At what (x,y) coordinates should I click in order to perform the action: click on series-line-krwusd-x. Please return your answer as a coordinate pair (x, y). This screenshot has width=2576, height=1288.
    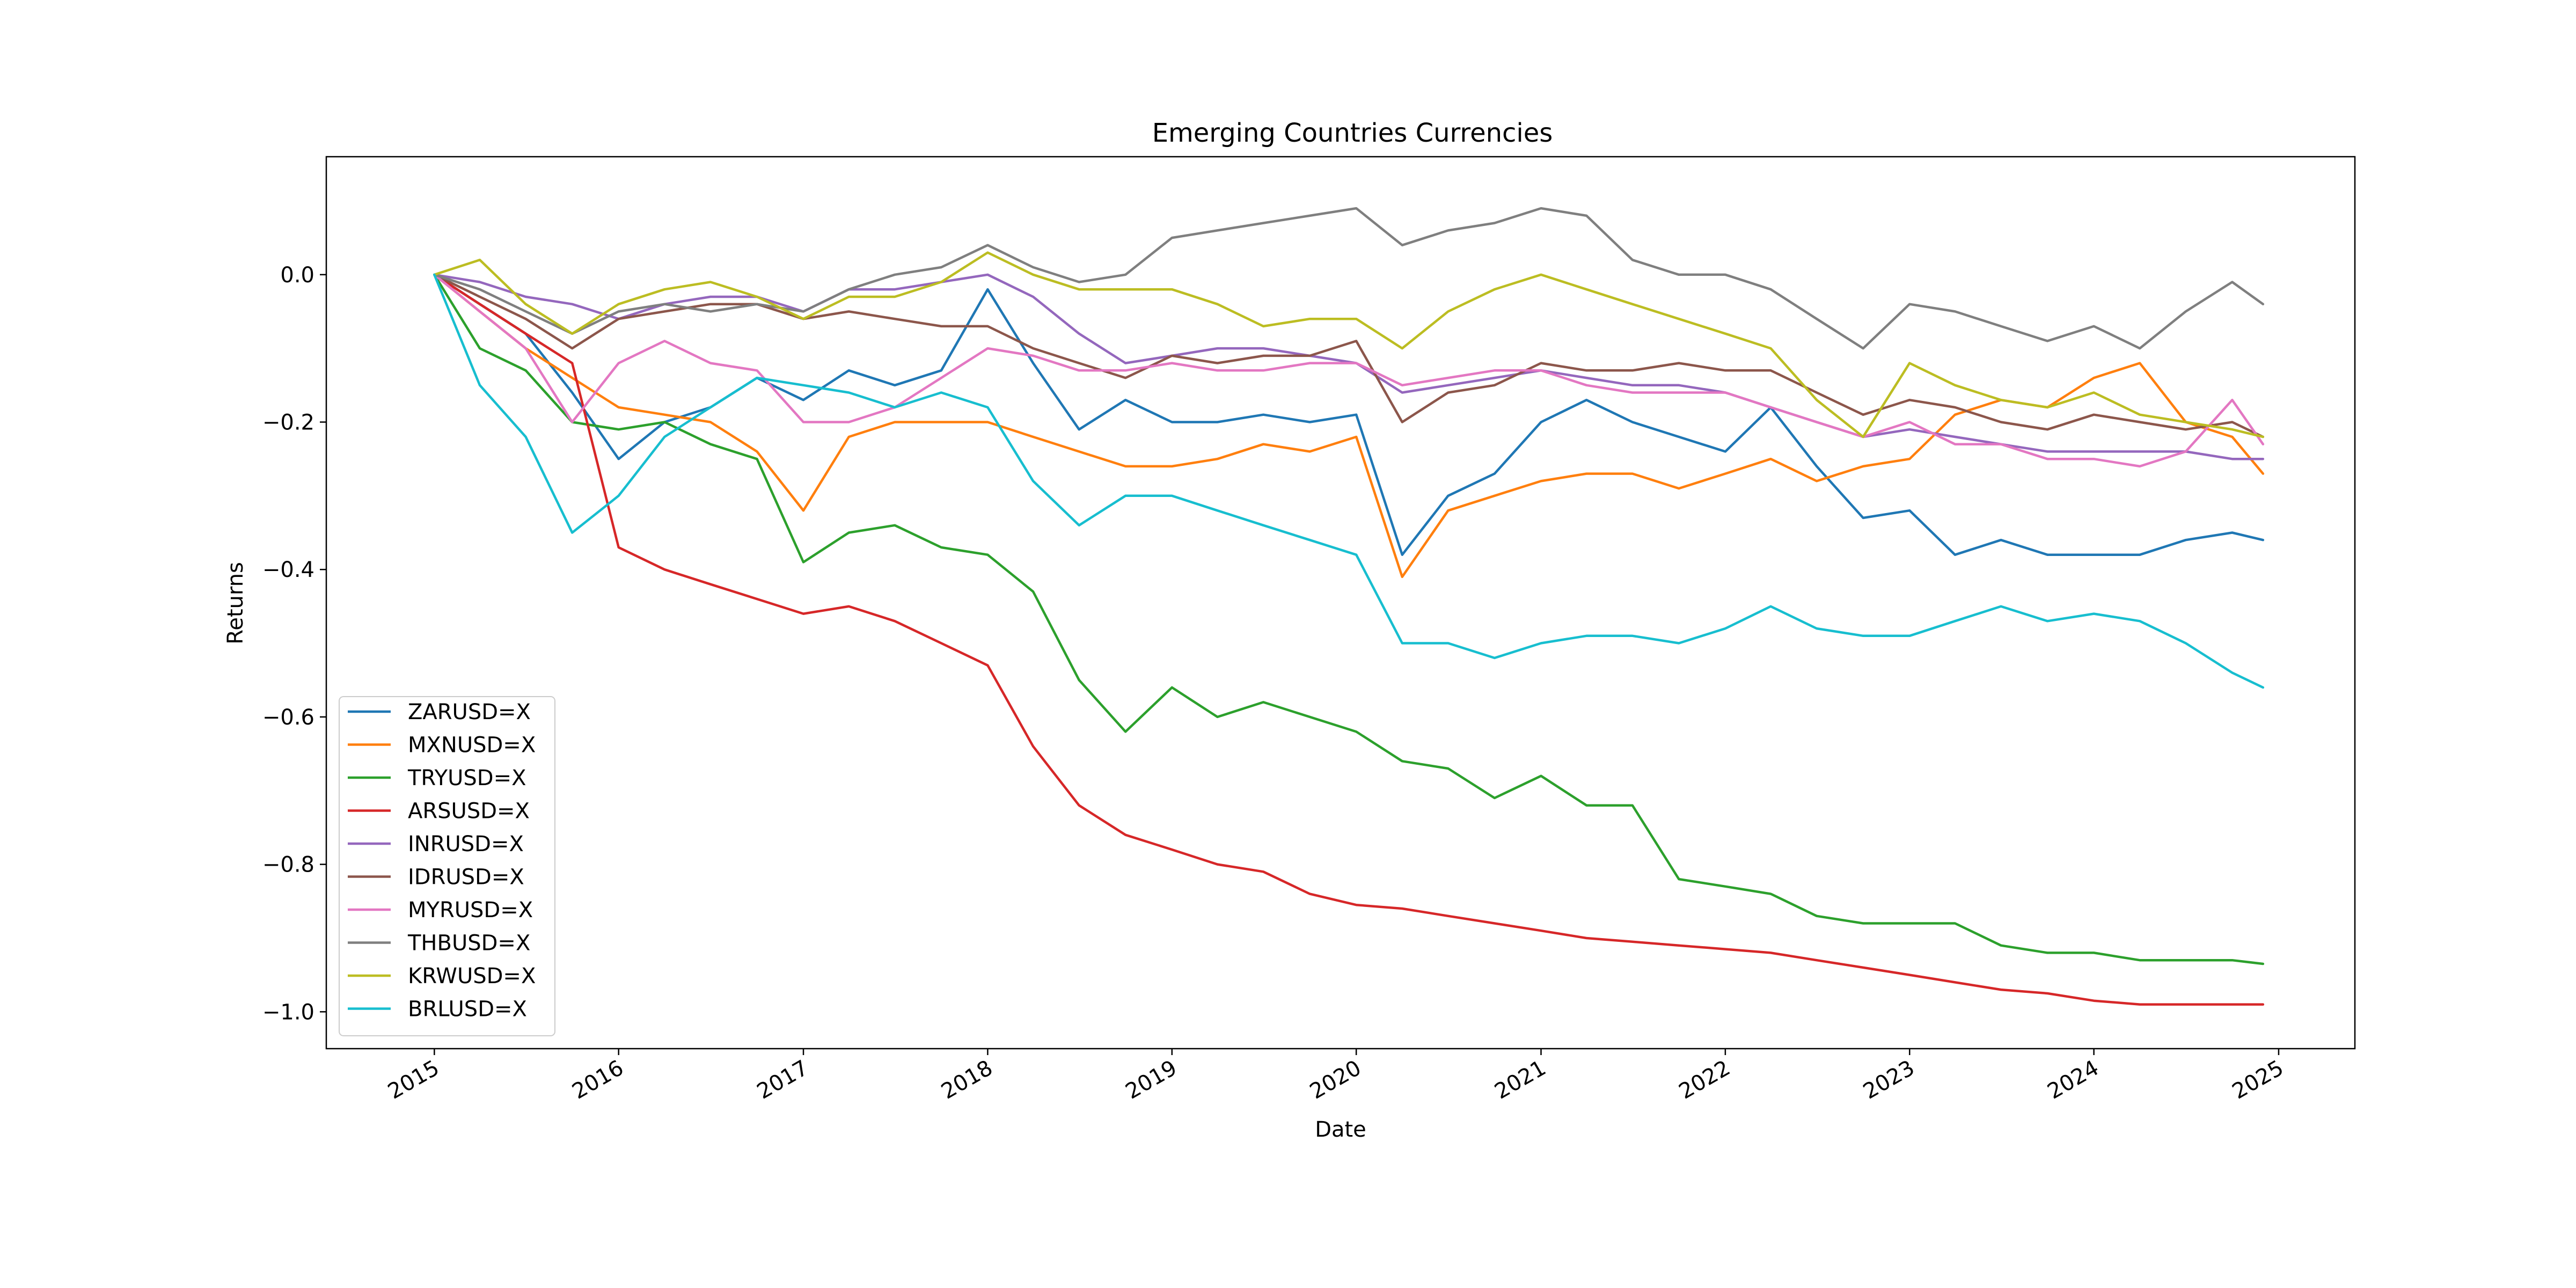
    Looking at the image, I should click on (1349, 344).